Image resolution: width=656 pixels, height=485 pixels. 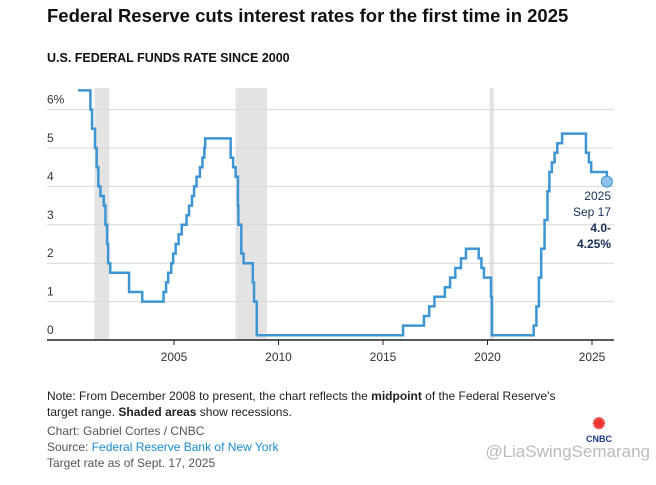 I want to click on source-label: Source:, so click(x=69, y=447).